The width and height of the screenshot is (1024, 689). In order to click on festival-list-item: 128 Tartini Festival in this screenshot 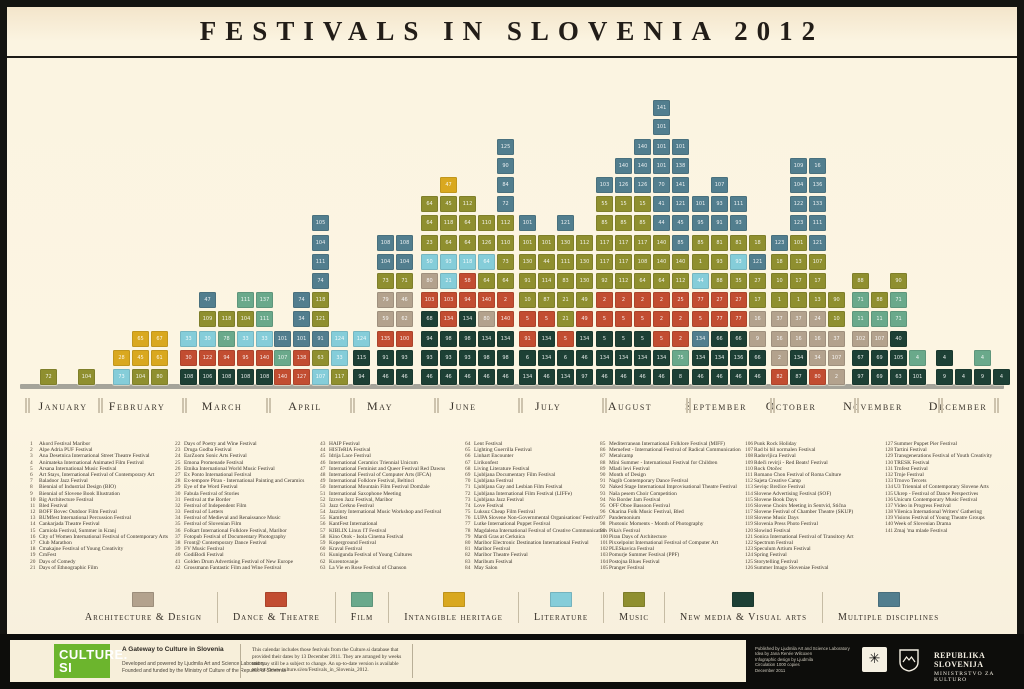, I will do `click(954, 450)`.